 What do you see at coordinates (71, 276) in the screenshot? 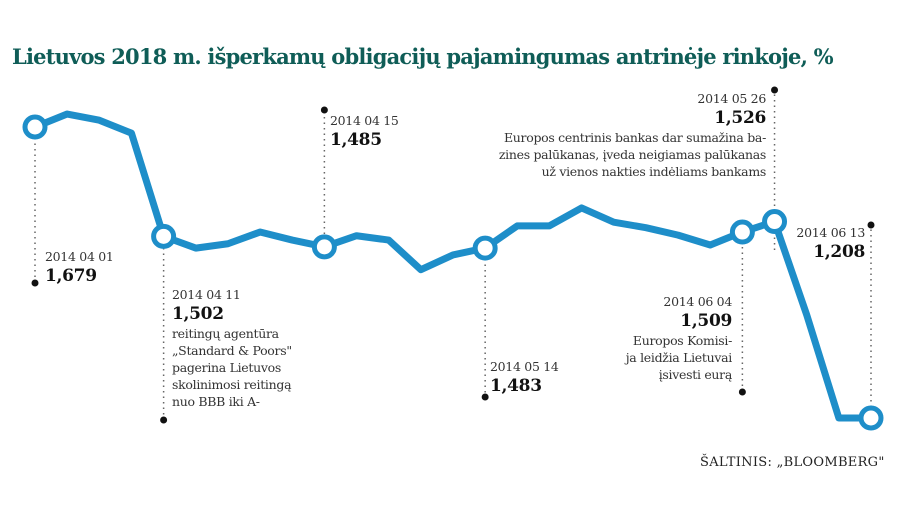
I see `annotation-value: 1,679` at bounding box center [71, 276].